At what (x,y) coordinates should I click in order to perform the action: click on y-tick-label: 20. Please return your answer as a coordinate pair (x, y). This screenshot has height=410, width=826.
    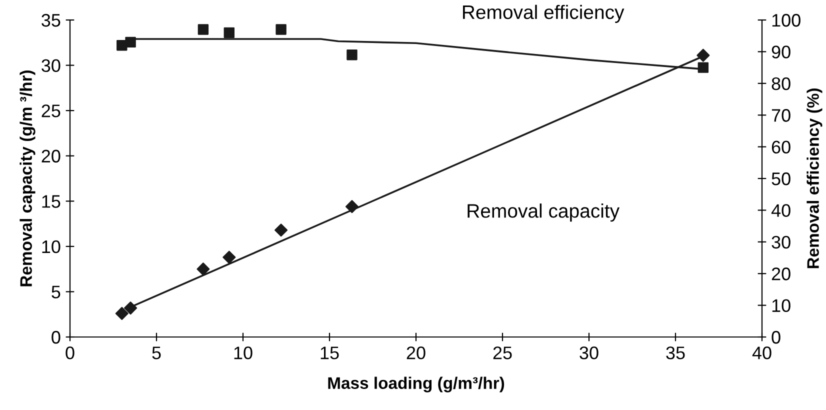
    Looking at the image, I should click on (51, 156).